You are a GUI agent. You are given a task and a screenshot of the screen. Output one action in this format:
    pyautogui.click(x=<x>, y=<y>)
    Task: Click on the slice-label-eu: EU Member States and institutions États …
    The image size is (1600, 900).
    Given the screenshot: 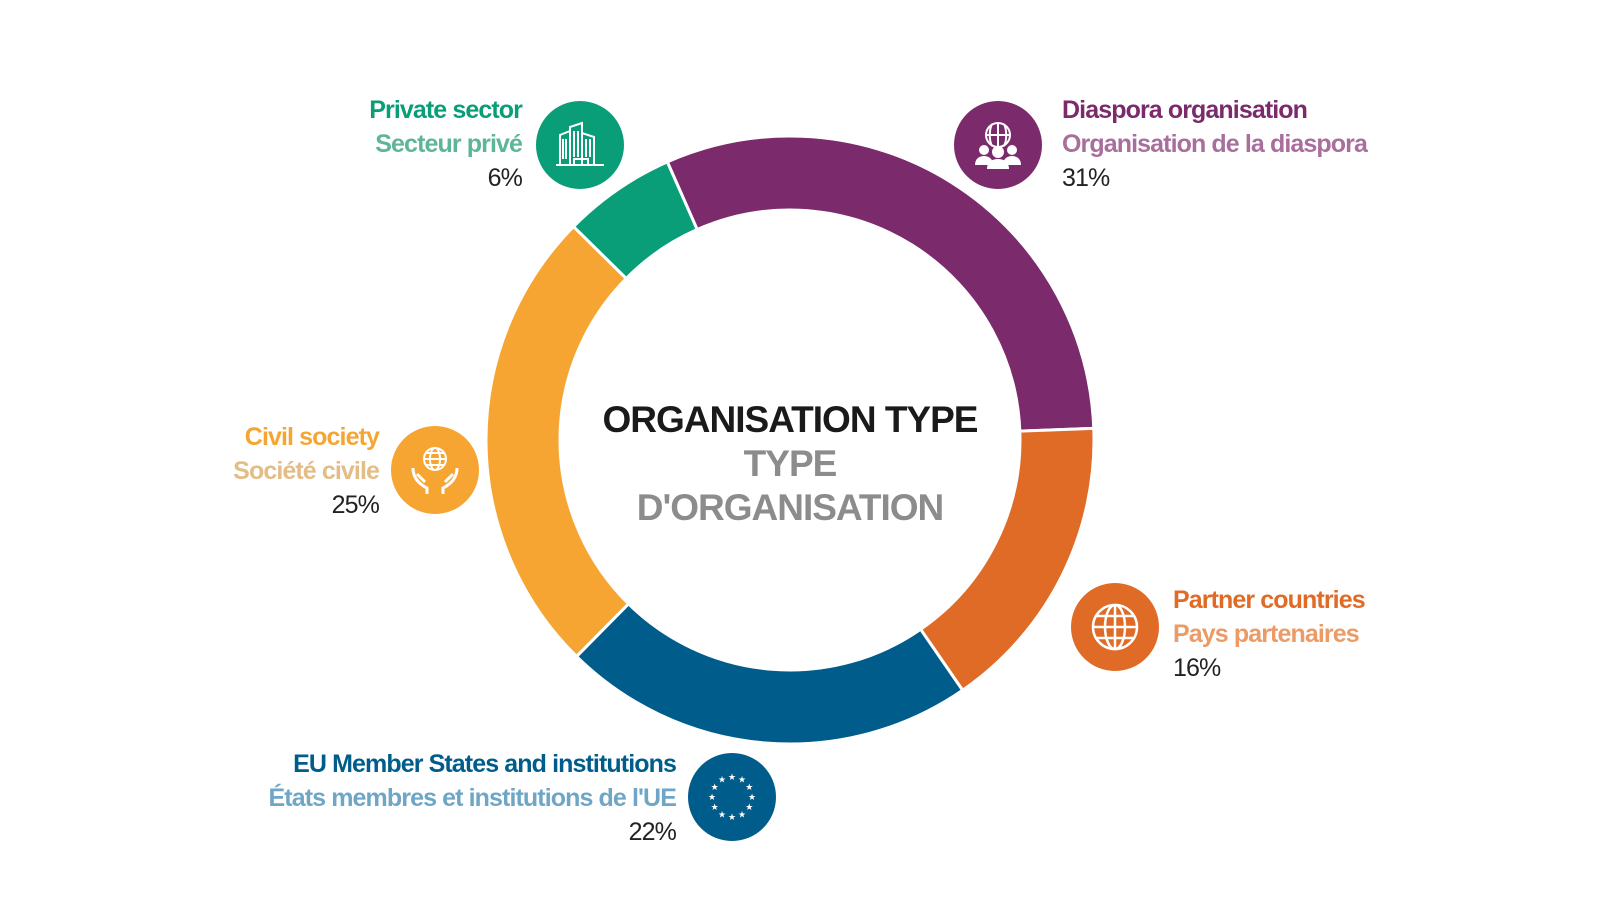 What is the action you would take?
    pyautogui.click(x=472, y=798)
    